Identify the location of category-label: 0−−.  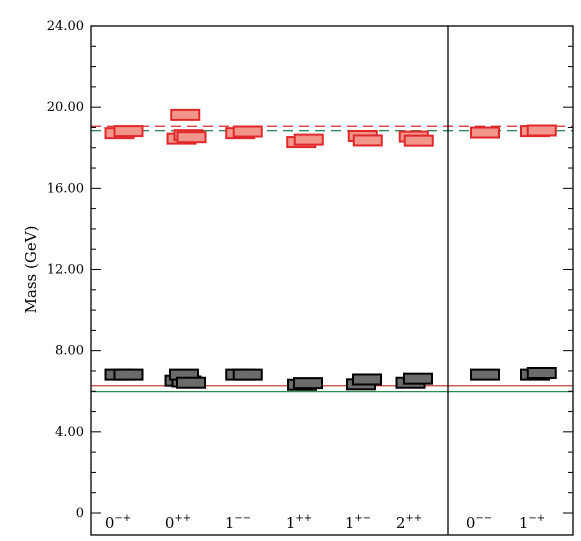
(479, 522).